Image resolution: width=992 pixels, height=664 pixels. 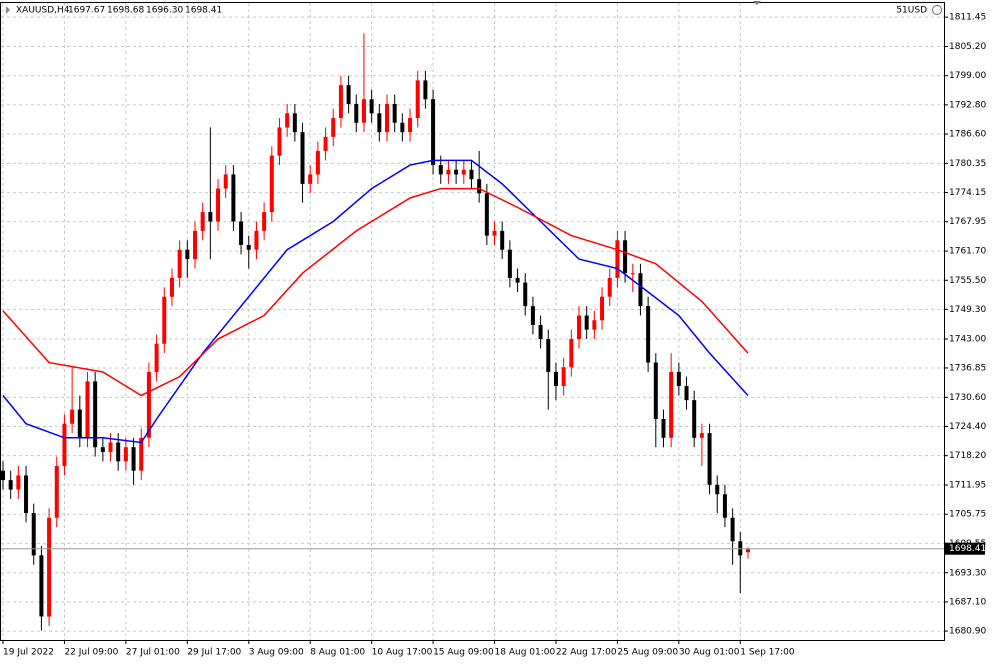 I want to click on x-tick-label: 29 Jul 17:00, so click(x=214, y=653).